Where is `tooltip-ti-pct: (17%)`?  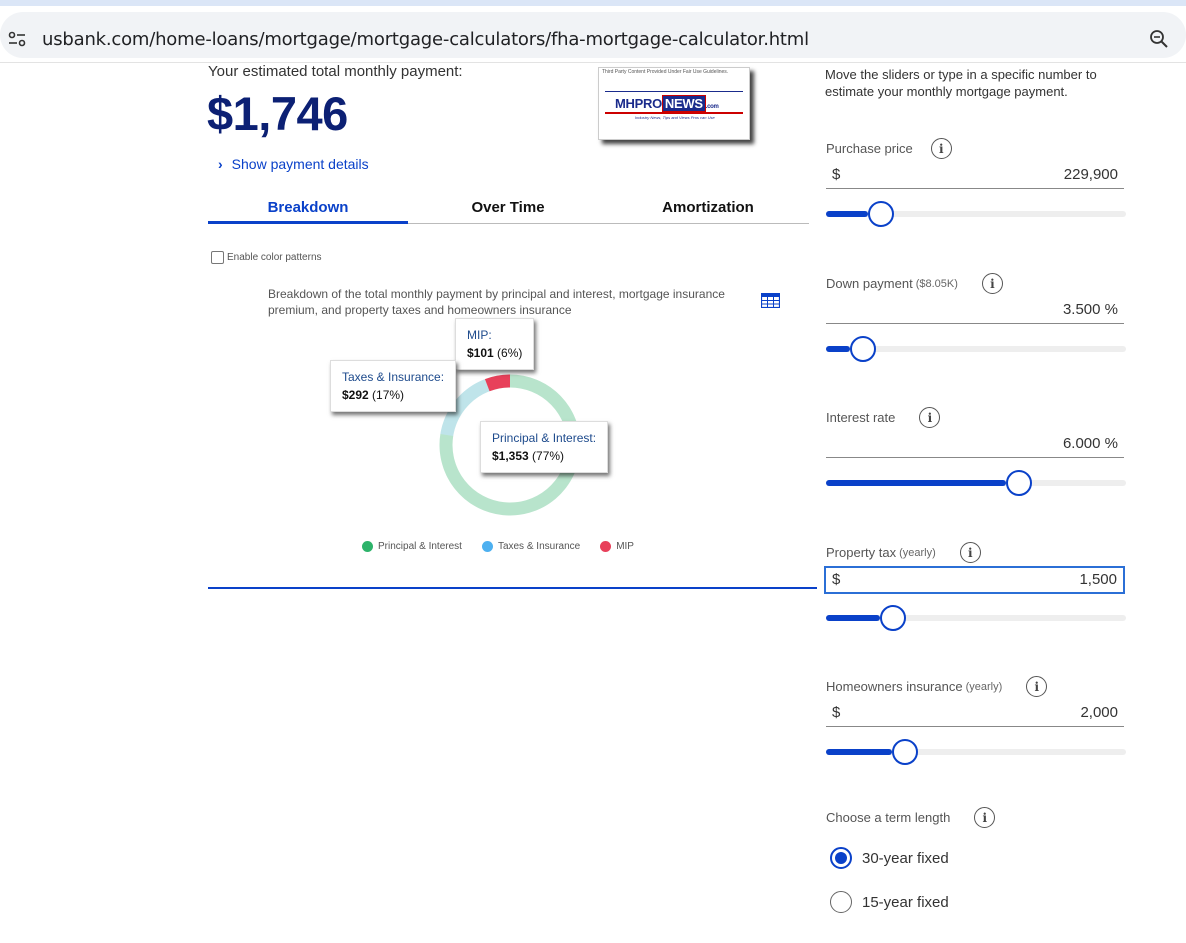 tooltip-ti-pct: (17%) is located at coordinates (388, 395).